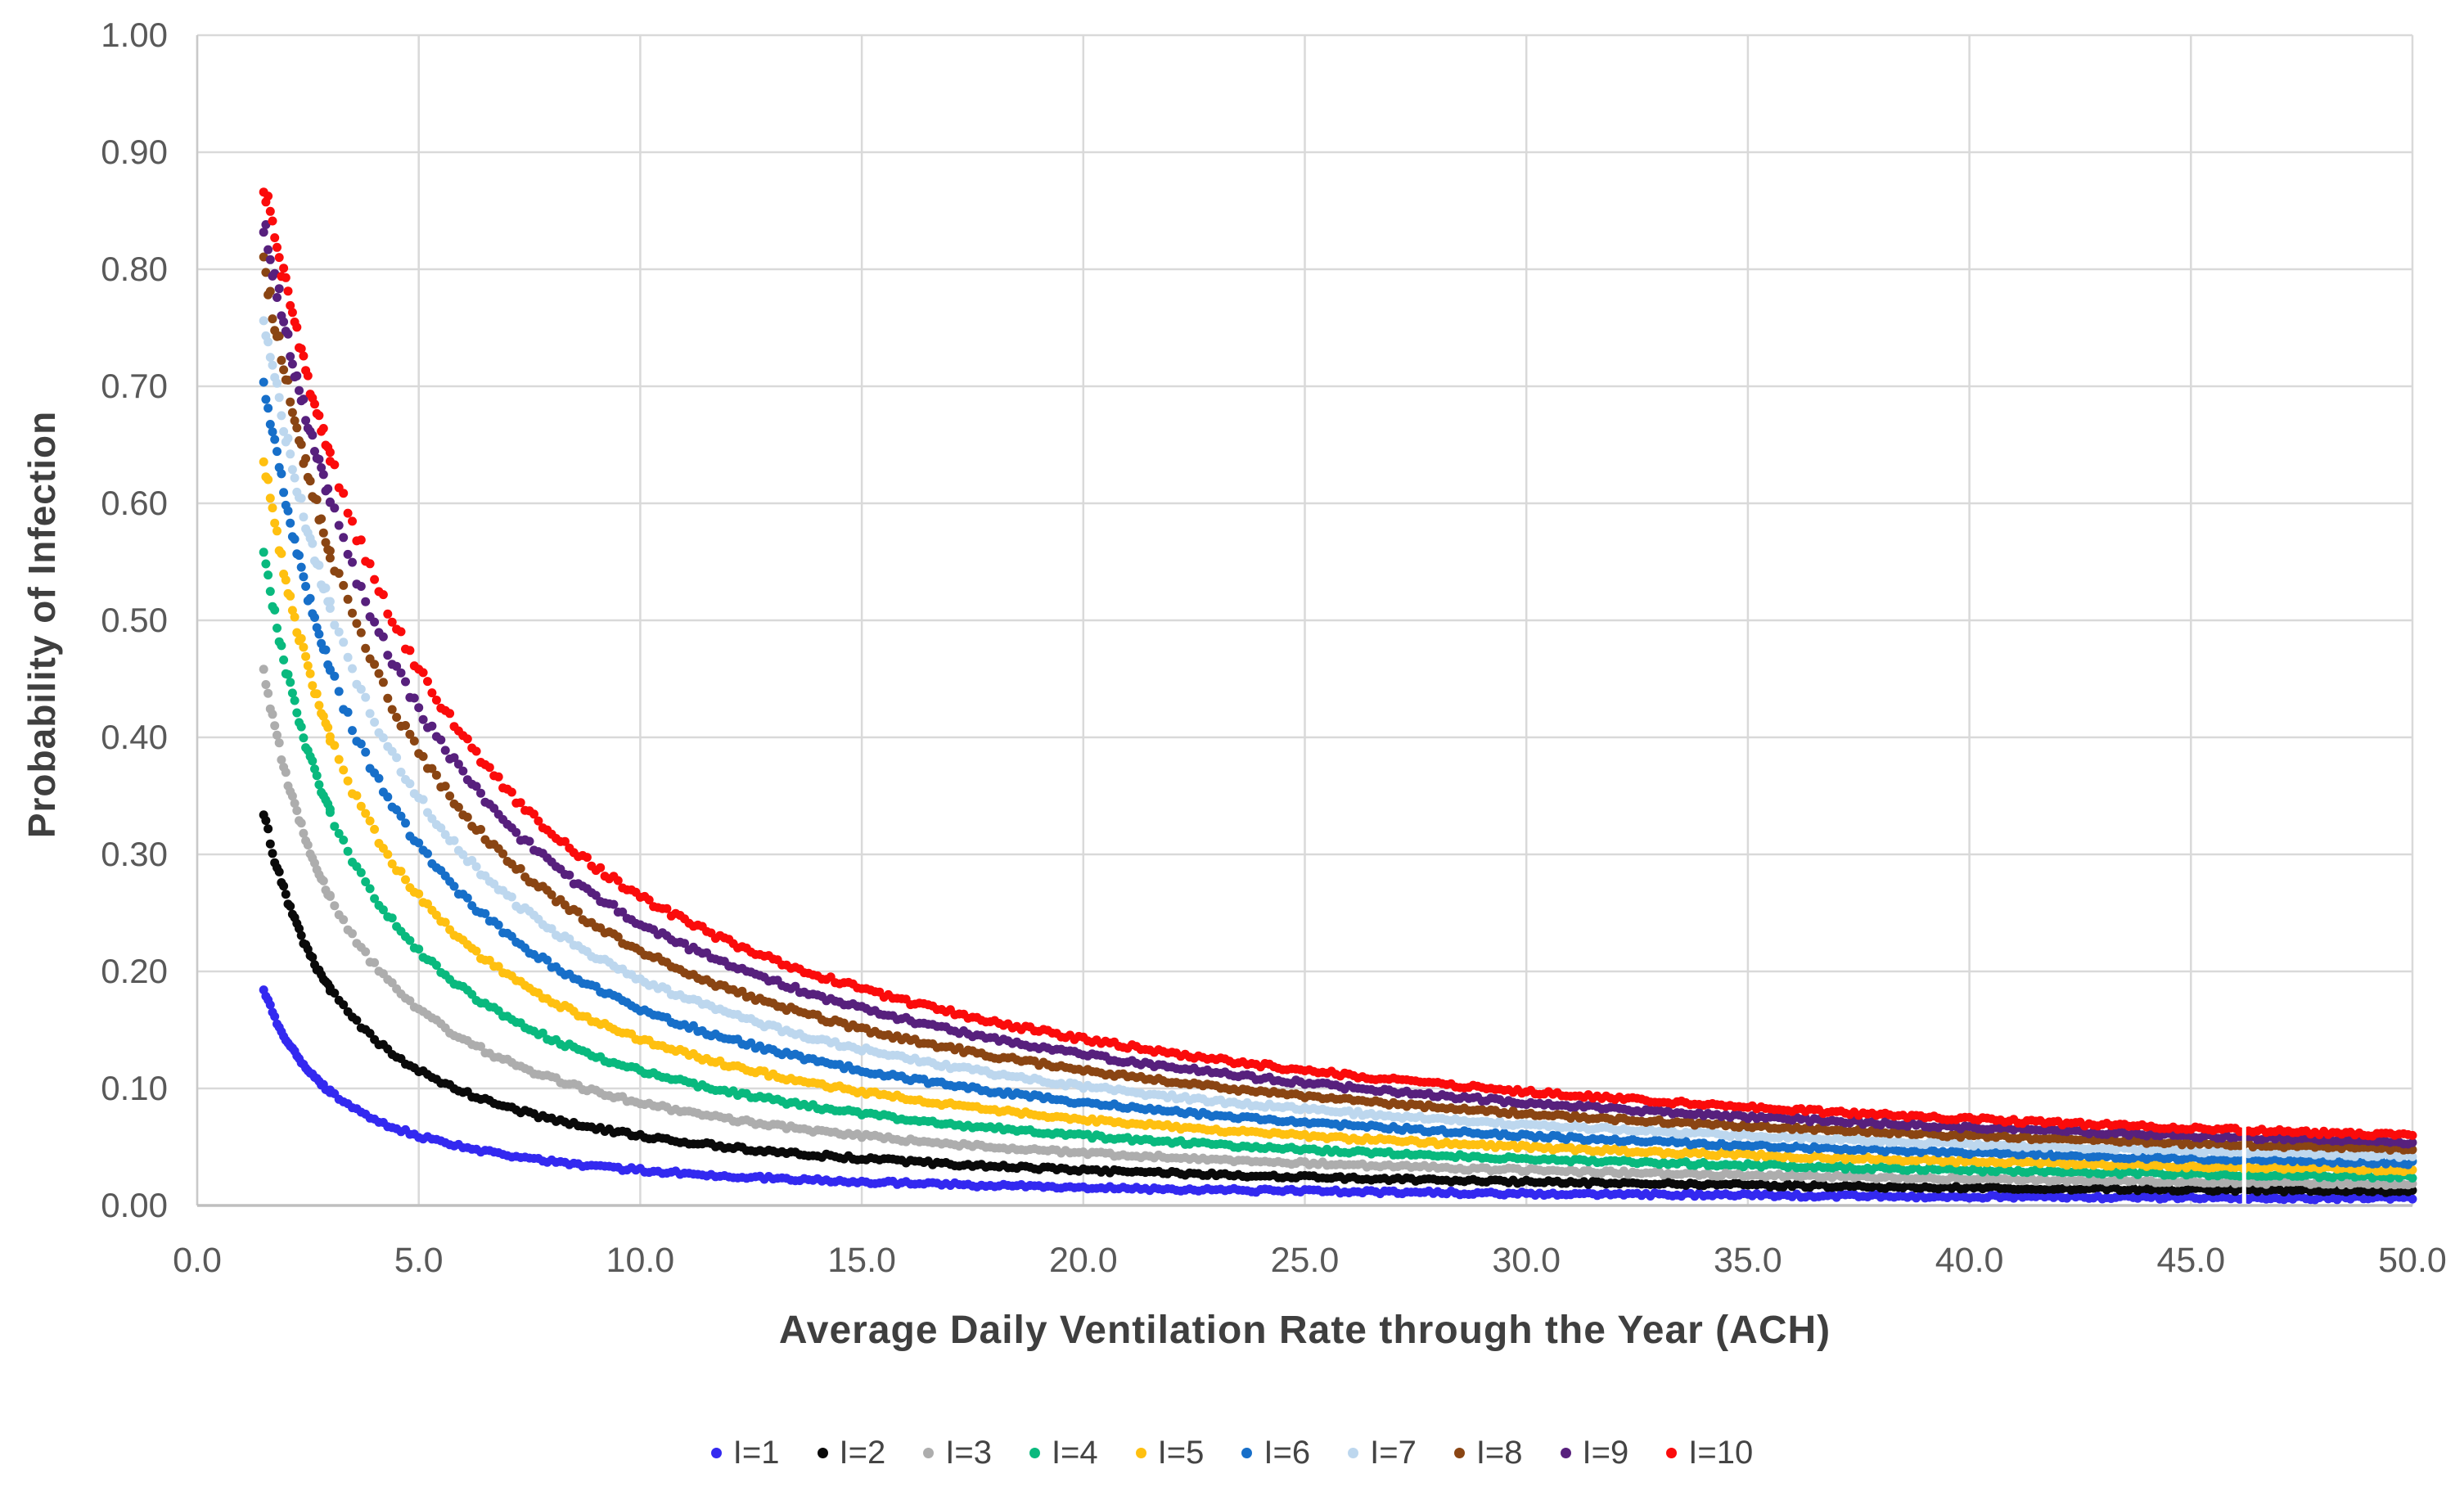 This screenshot has height=1496, width=2464. Describe the element at coordinates (134, 854) in the screenshot. I see `y-tick-label: 0.30` at that location.